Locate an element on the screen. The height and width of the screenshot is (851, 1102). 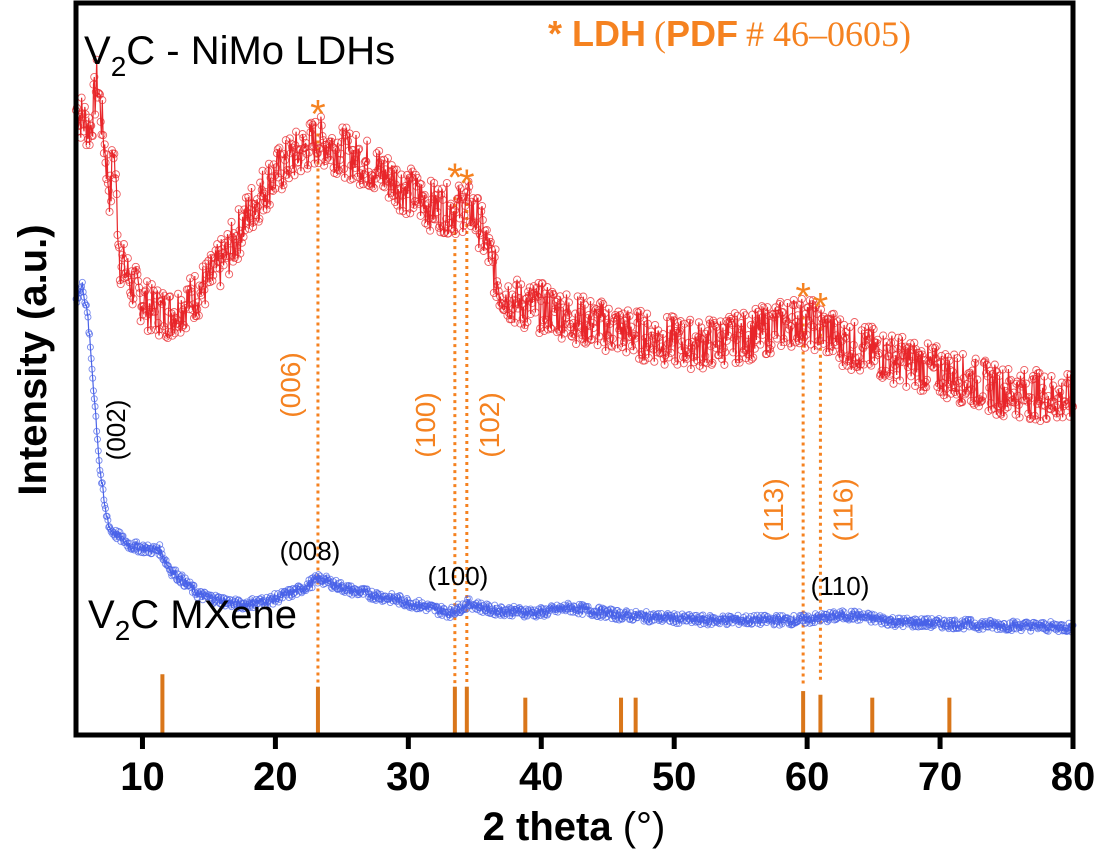
legend-ldh-reference: * LDH (PDF # 46–0605) is located at coordinates (729, 33).